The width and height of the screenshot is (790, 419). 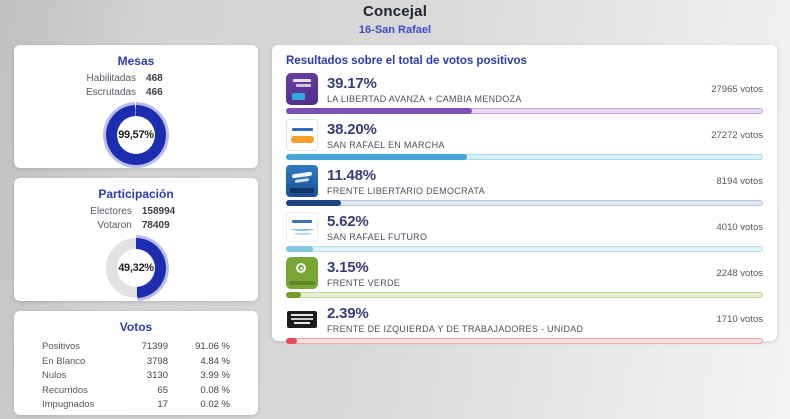 What do you see at coordinates (114, 225) in the screenshot?
I see `stat-label: Votaron` at bounding box center [114, 225].